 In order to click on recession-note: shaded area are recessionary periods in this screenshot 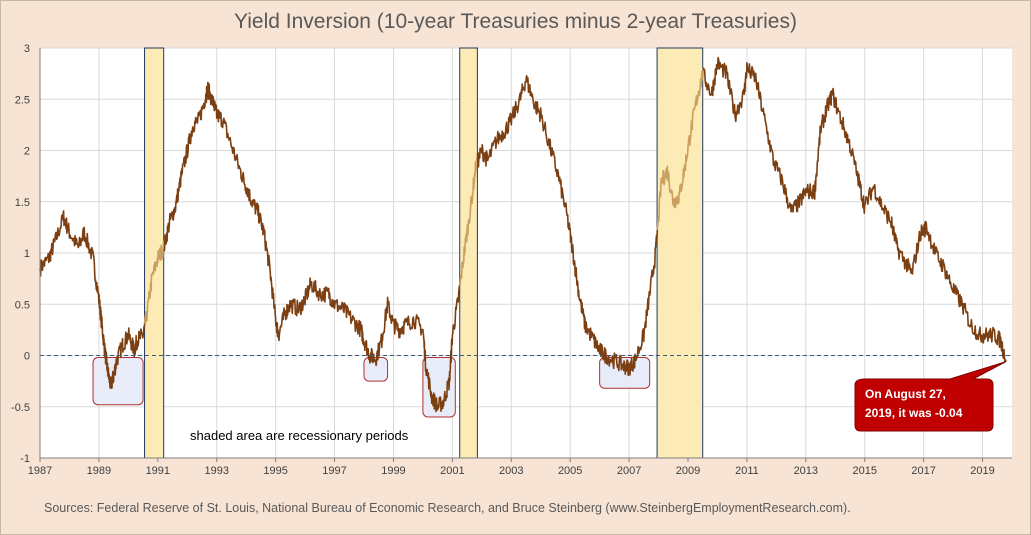, I will do `click(299, 435)`.